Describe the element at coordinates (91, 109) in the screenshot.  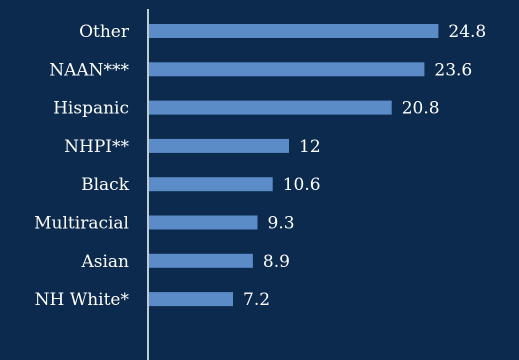
I see `category-label-hispanic: Hispanic` at that location.